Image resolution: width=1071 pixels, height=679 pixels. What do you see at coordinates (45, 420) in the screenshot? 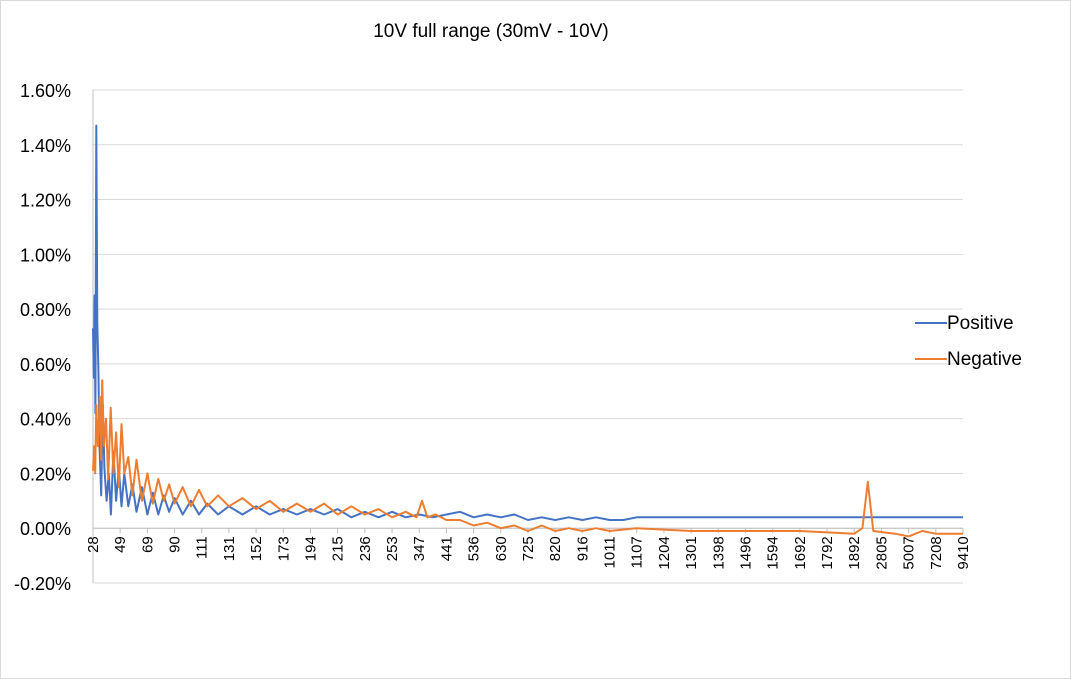
I see `y-tick-label: 0.40%` at bounding box center [45, 420].